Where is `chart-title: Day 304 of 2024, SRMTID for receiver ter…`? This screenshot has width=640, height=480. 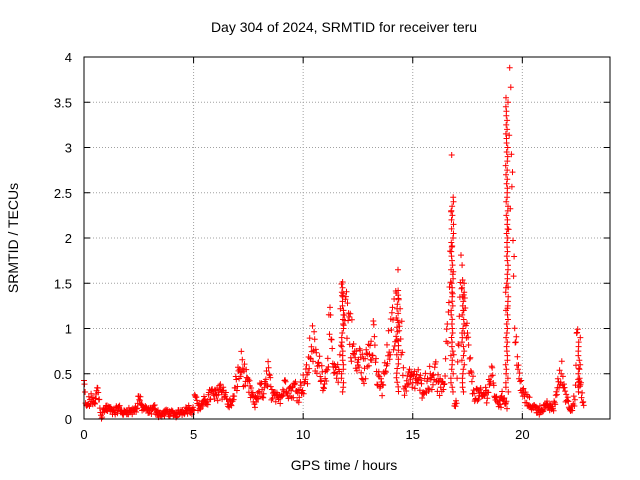 chart-title: Day 304 of 2024, SRMTID for receiver ter… is located at coordinates (344, 27).